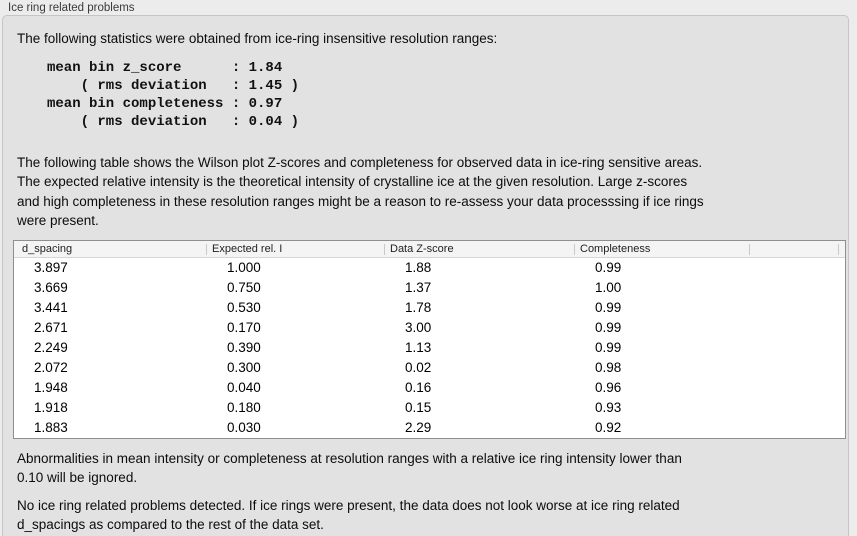 The image size is (857, 536). Describe the element at coordinates (418, 407) in the screenshot. I see `table-cell: 0.15` at that location.